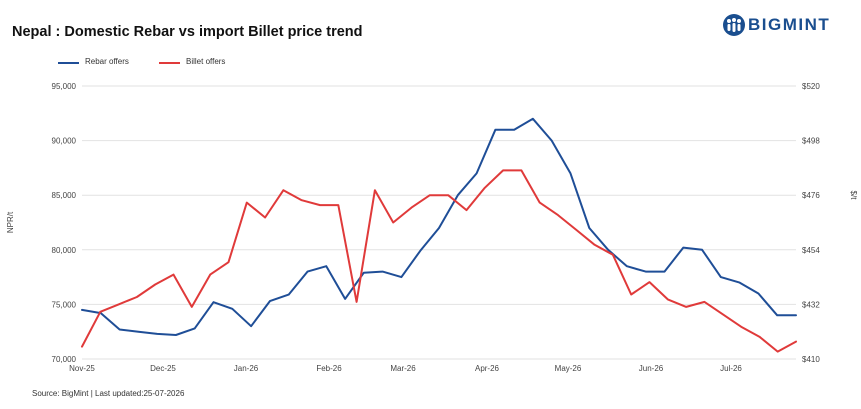 The height and width of the screenshot is (409, 861). Describe the element at coordinates (811, 359) in the screenshot. I see `y2-tick-label: $410` at that location.